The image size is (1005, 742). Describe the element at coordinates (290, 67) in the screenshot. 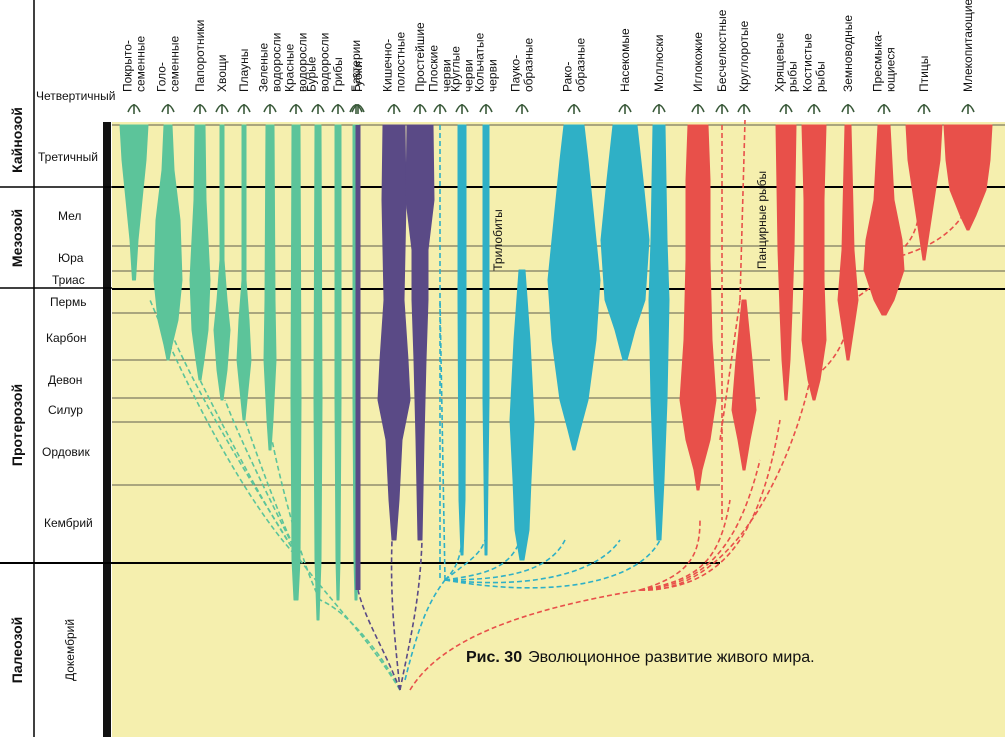

I see `group-label-line: Красные` at that location.